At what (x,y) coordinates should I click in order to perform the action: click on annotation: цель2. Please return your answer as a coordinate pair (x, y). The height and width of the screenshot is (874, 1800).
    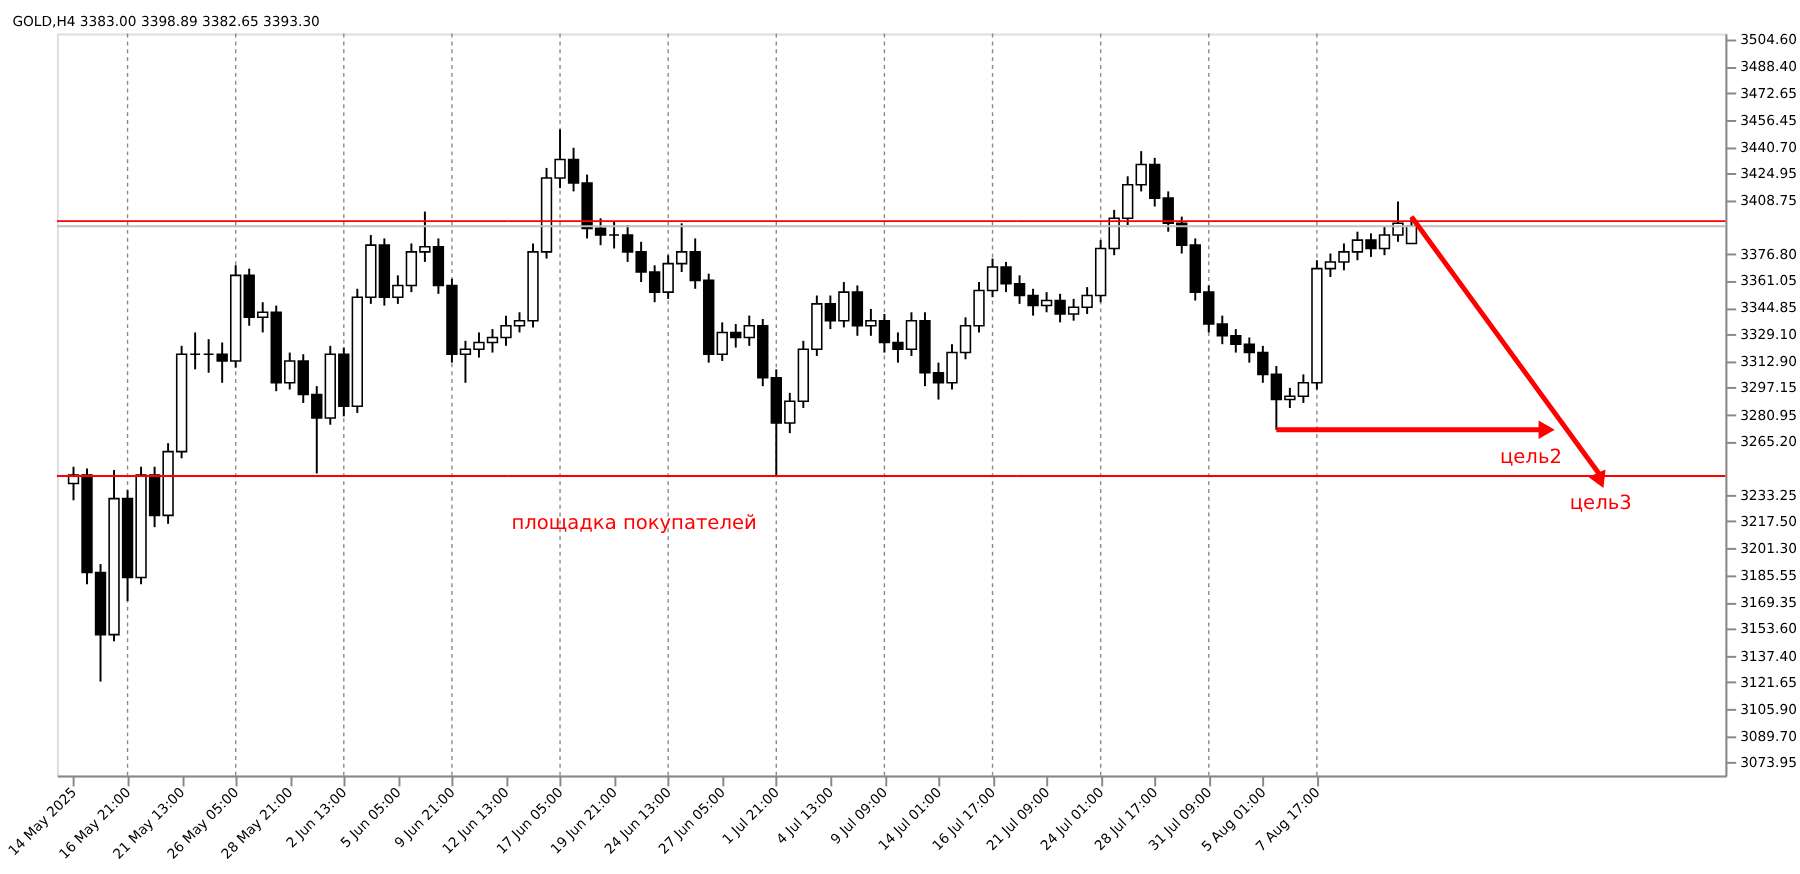
    Looking at the image, I should click on (1530, 458).